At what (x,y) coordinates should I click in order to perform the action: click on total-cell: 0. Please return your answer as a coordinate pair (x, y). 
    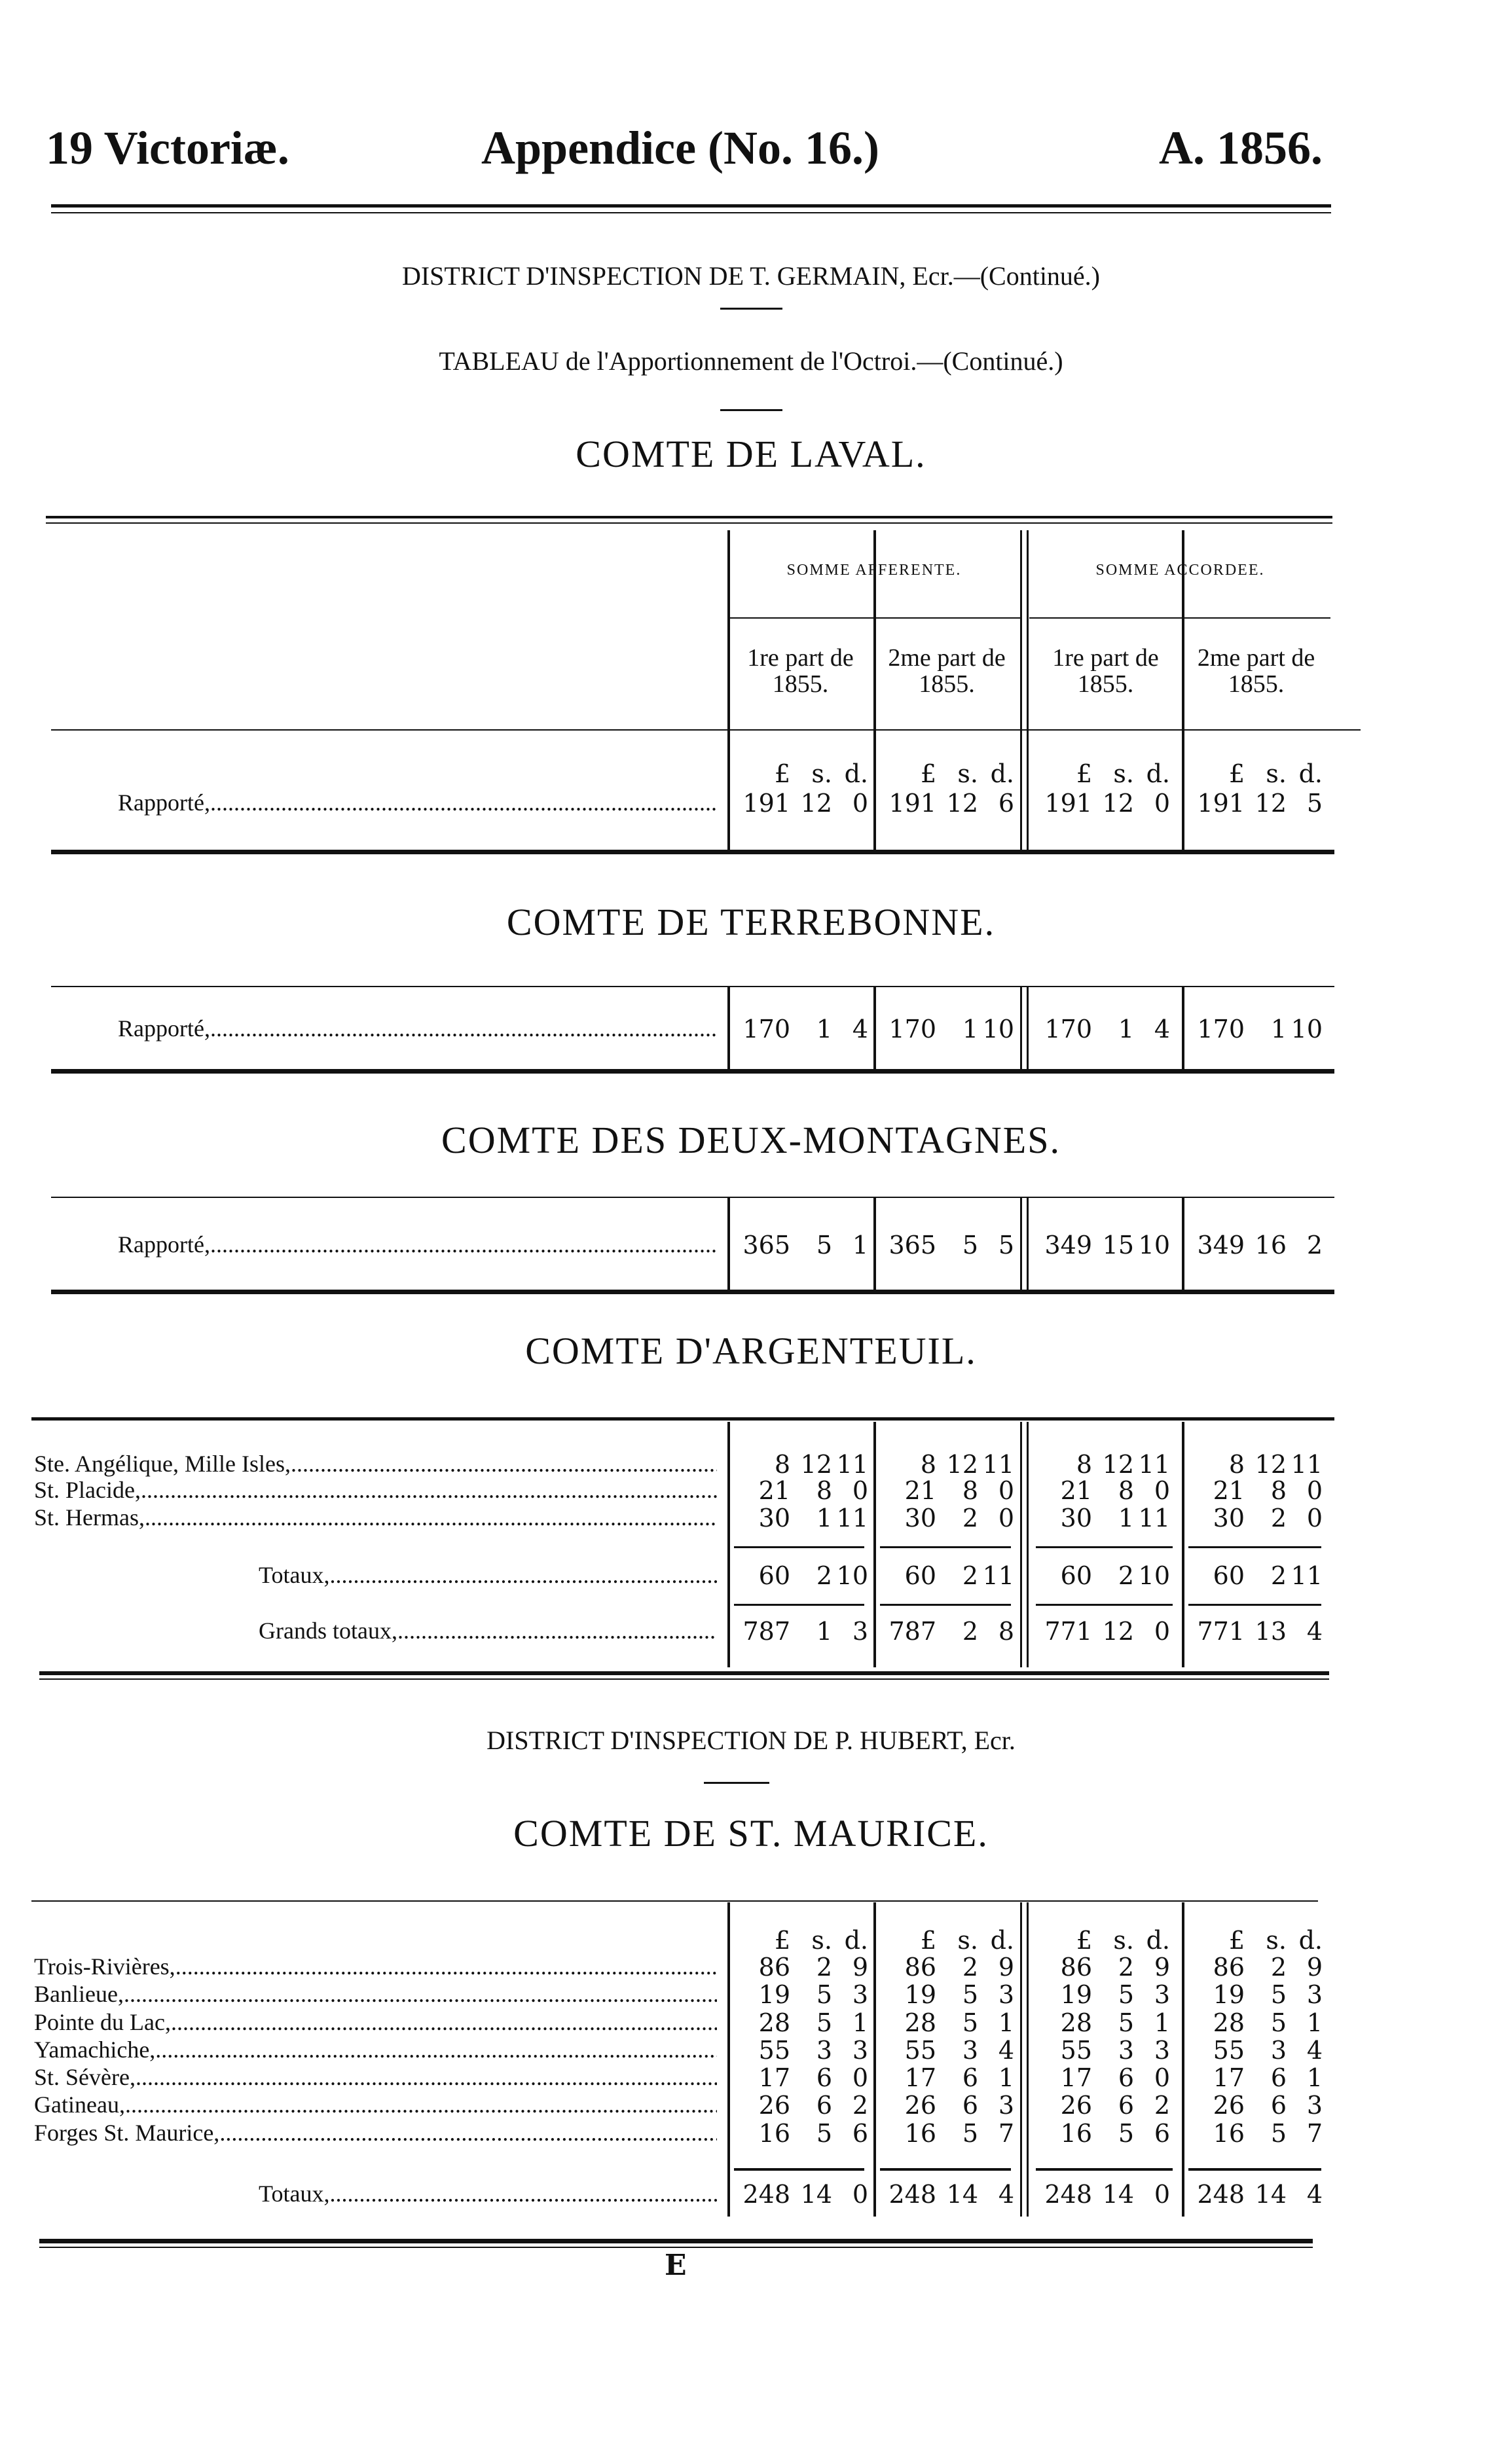
    Looking at the image, I should click on (1162, 2194).